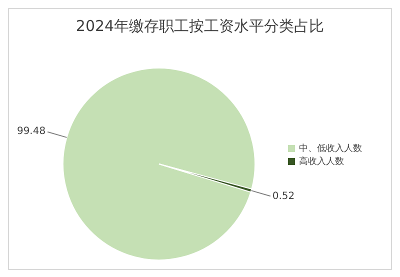 The image size is (400, 277). I want to click on data-label: 0.52, so click(283, 196).